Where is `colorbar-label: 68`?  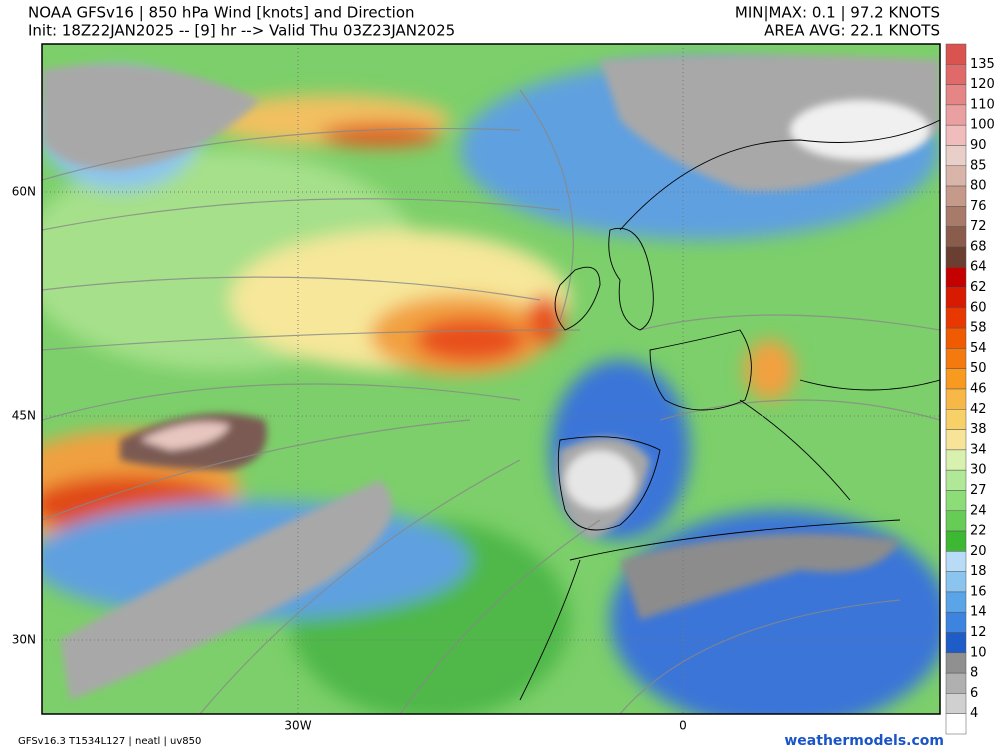
colorbar-label: 68 is located at coordinates (978, 246).